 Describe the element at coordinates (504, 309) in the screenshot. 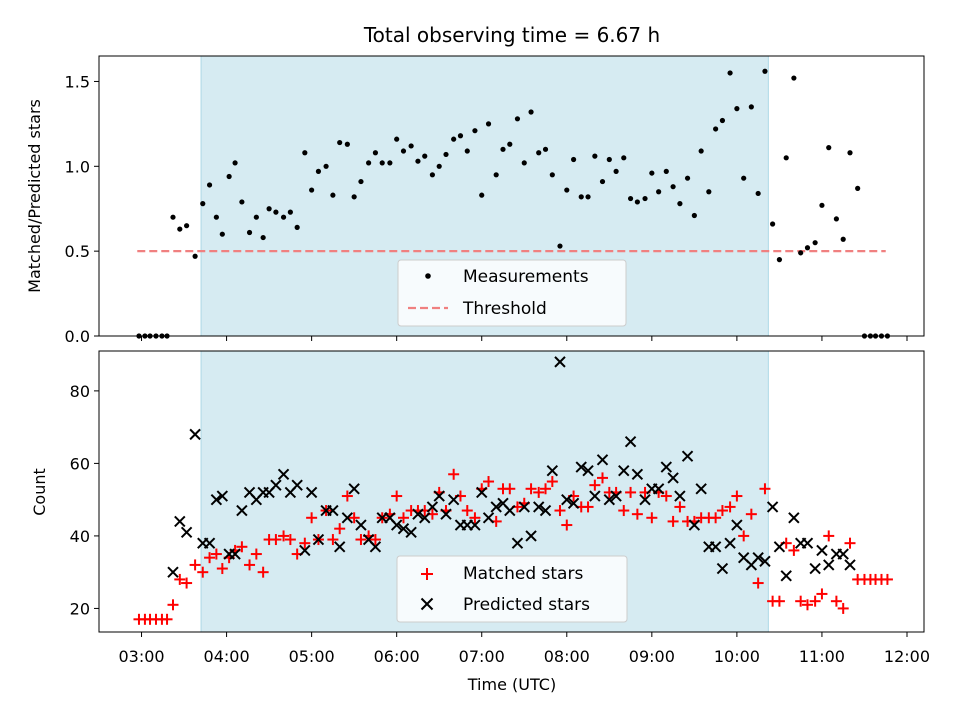

I see `legend-threshold-label: Threshold` at that location.